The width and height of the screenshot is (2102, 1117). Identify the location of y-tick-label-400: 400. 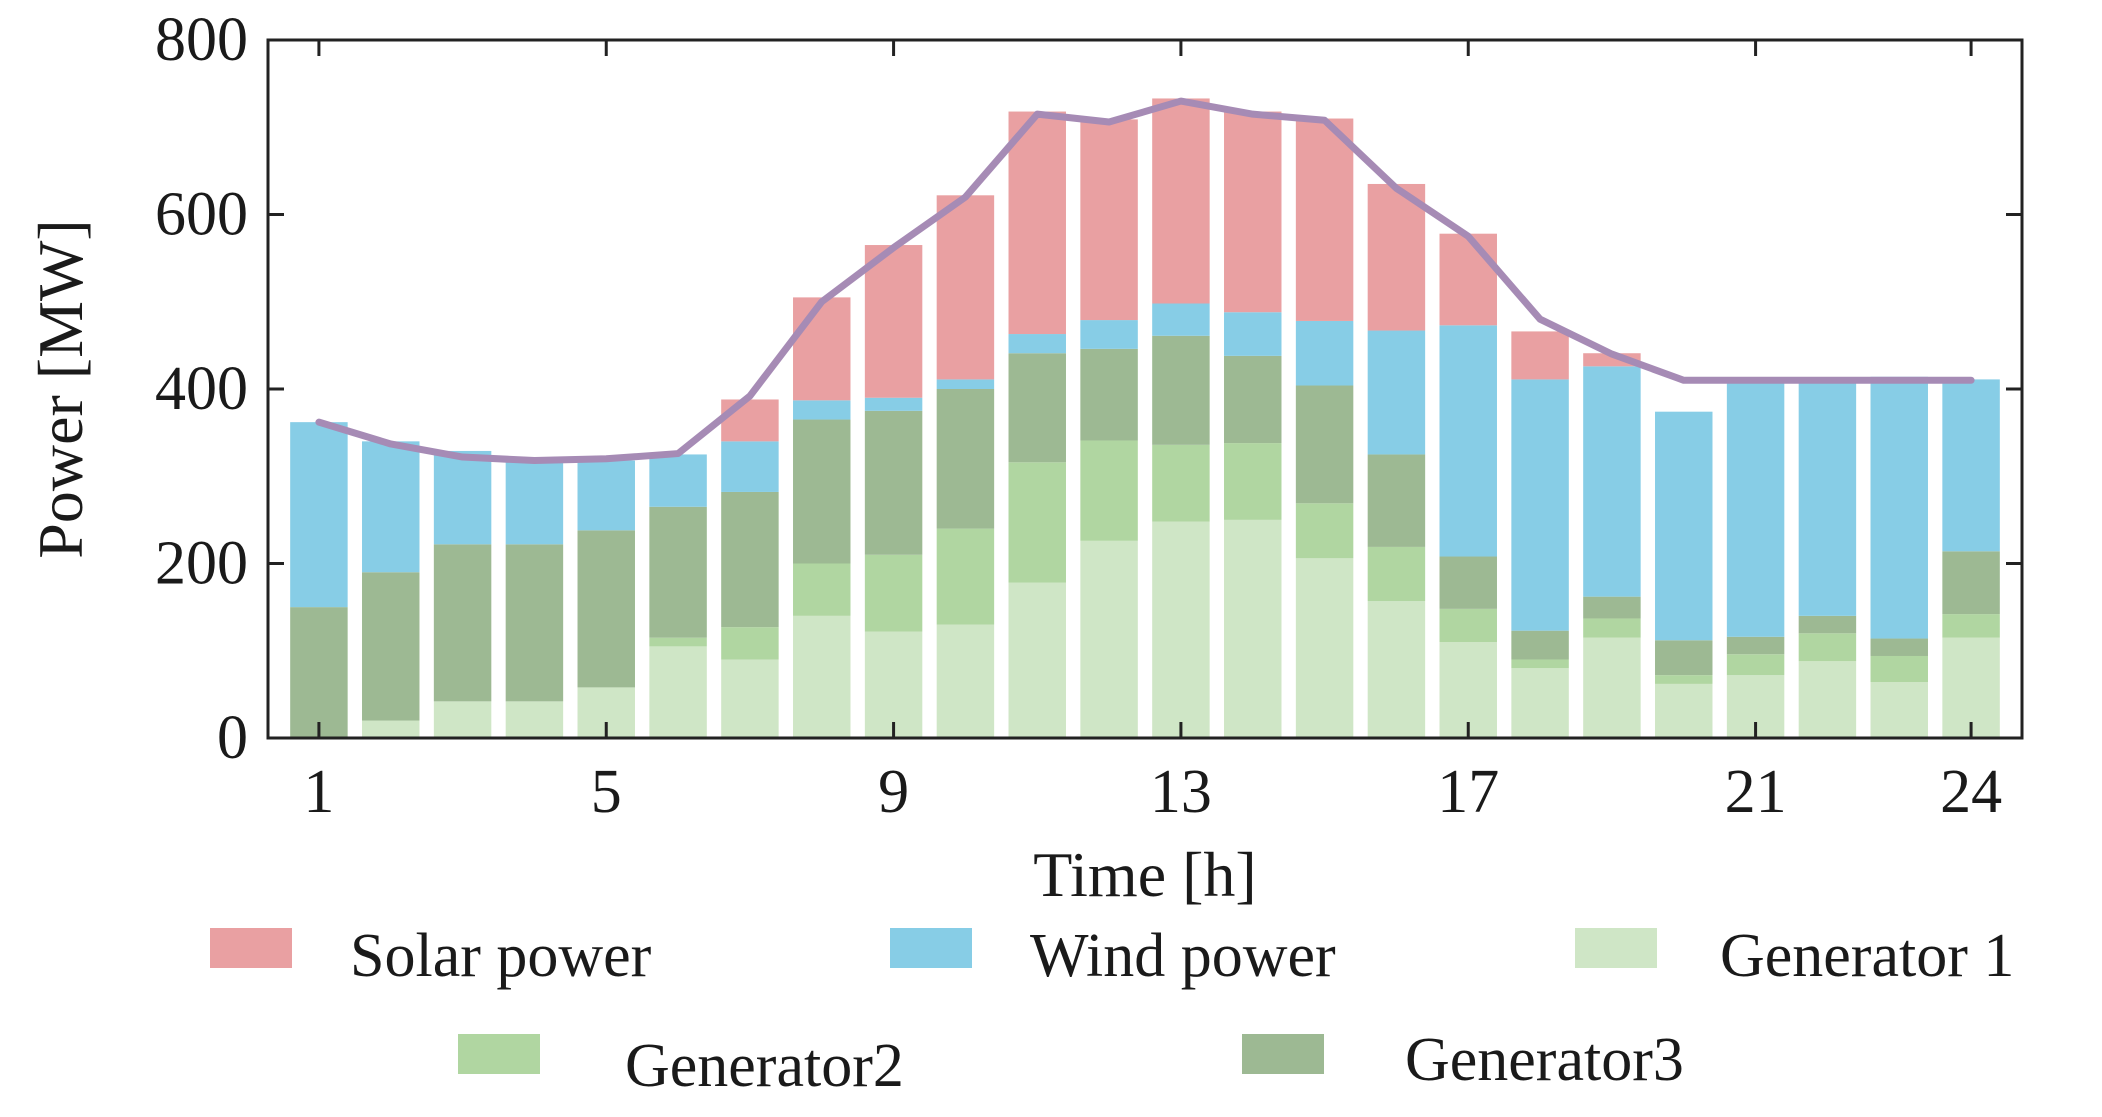
(201, 389).